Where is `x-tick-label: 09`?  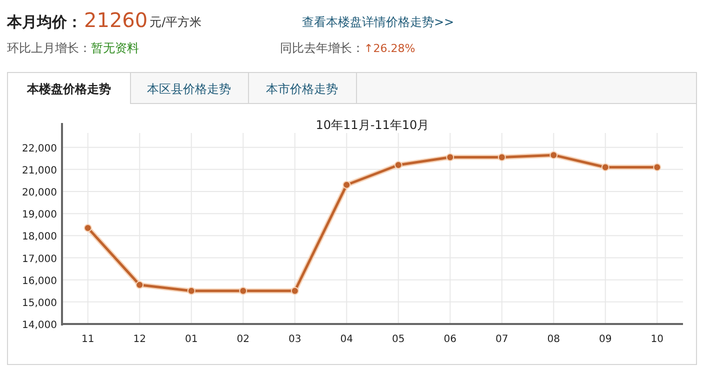
x-tick-label: 09 is located at coordinates (605, 339).